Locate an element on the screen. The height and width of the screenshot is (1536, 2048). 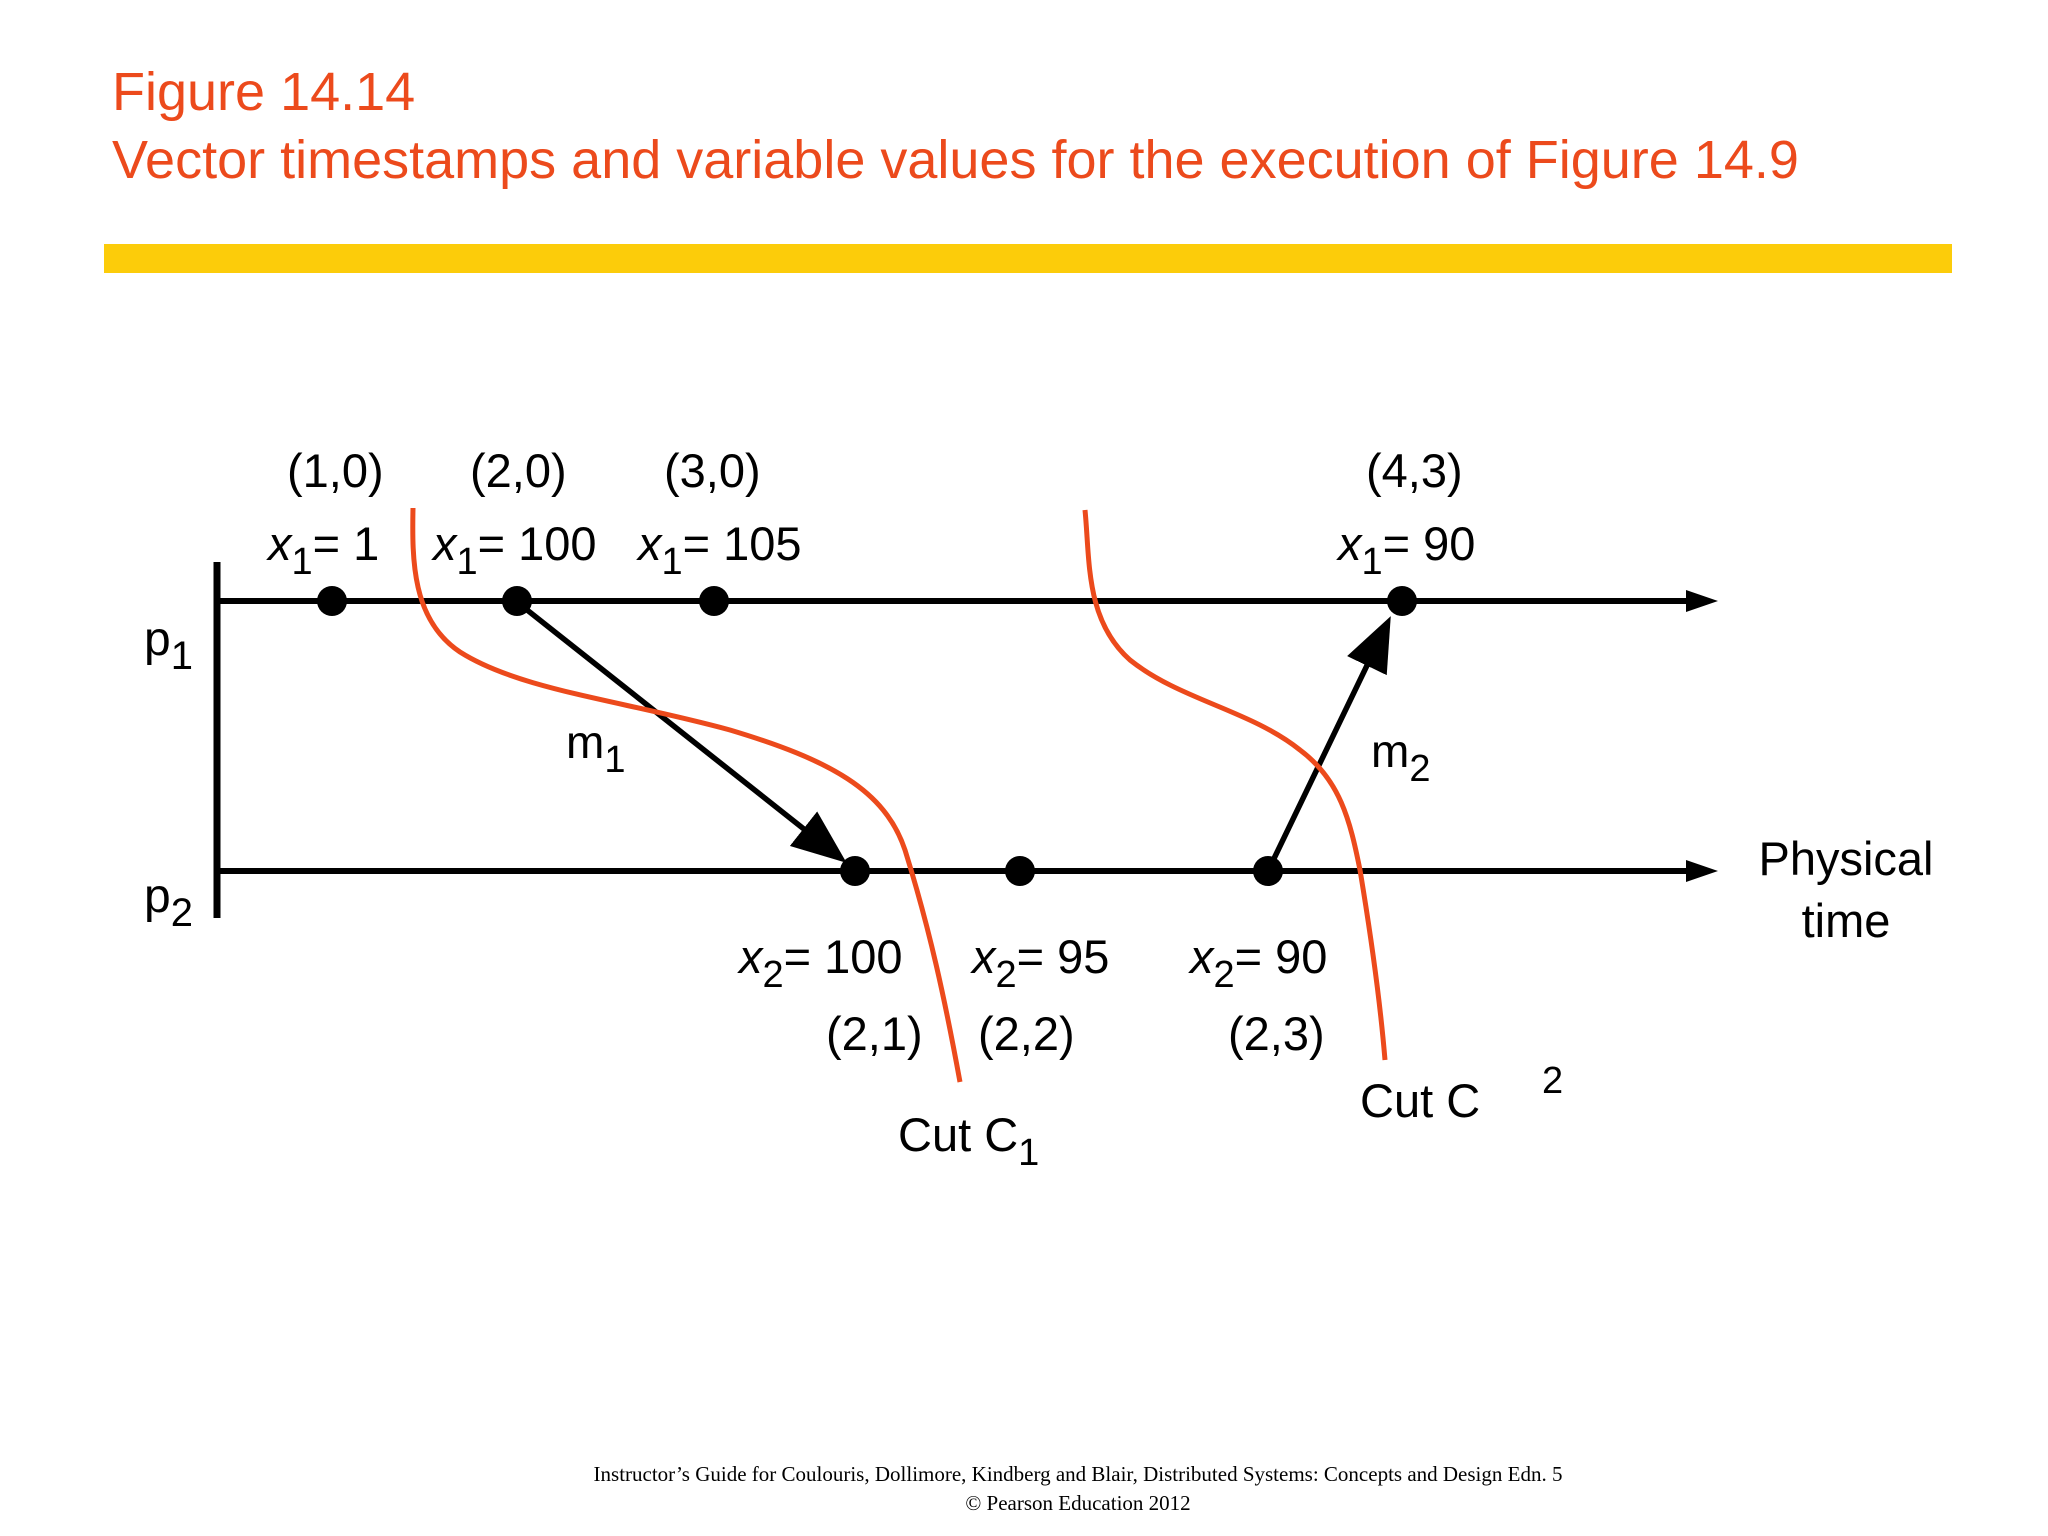
cut-c2-line is located at coordinates (1235, 785).